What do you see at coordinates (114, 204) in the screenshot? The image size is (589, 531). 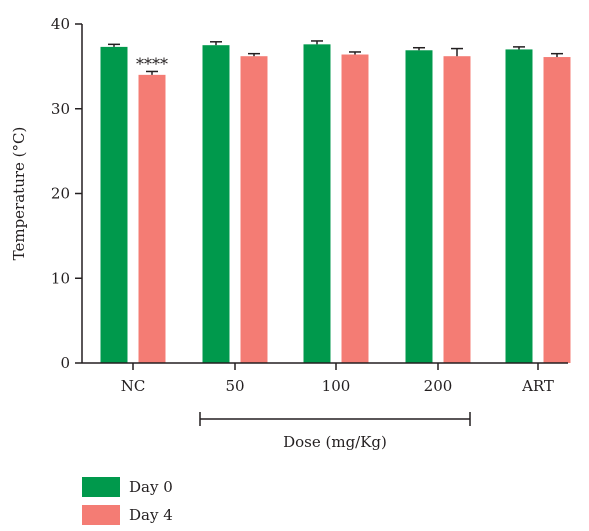 I see `bar-nc-series0` at bounding box center [114, 204].